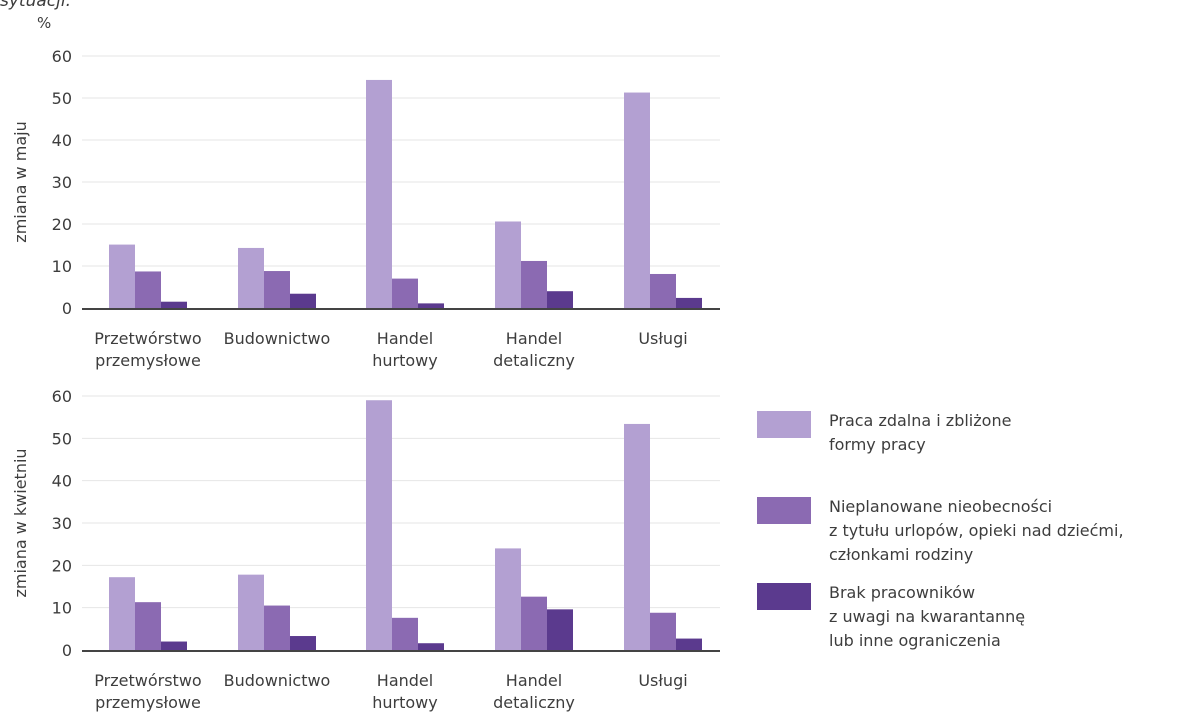 The width and height of the screenshot is (1184, 713). Describe the element at coordinates (277, 289) in the screenshot. I see `bar-maj-budownictwo-nieobecnosci` at that location.